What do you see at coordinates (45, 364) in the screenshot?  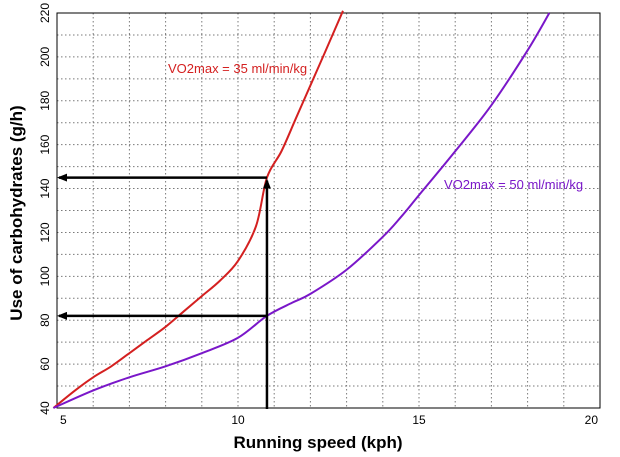 I see `y-tick-label: 60` at bounding box center [45, 364].